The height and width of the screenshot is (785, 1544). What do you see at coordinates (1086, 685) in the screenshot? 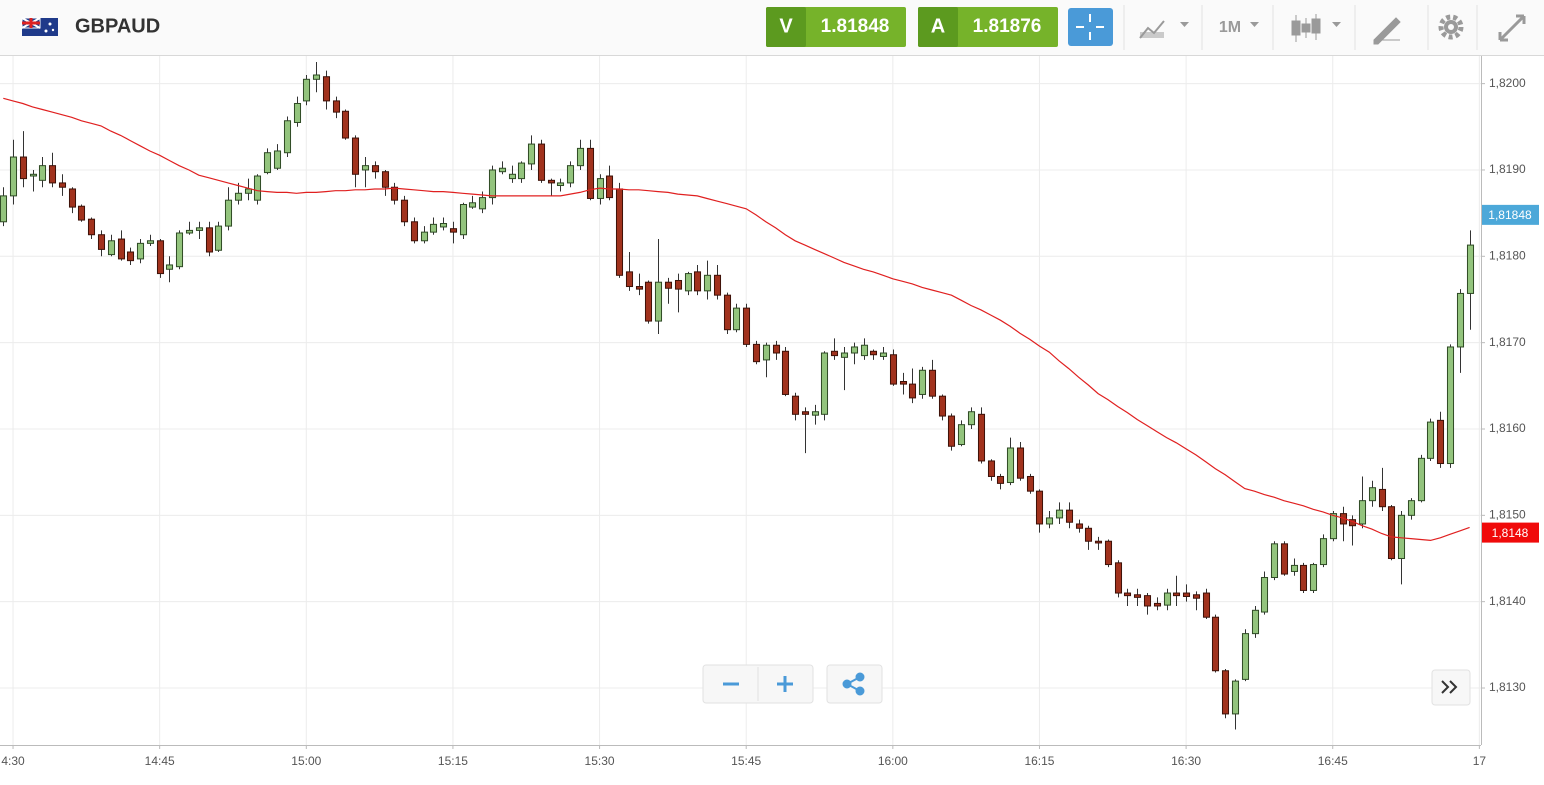
I see `zoom-controls` at bounding box center [1086, 685].